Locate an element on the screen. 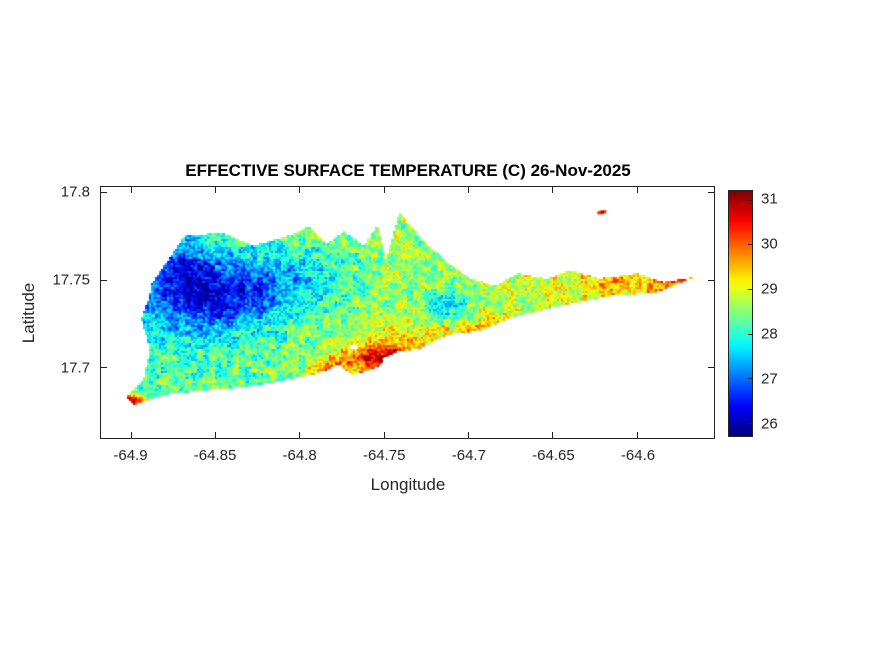 The width and height of the screenshot is (875, 656). colorbar-tick-label: 28 is located at coordinates (769, 334).